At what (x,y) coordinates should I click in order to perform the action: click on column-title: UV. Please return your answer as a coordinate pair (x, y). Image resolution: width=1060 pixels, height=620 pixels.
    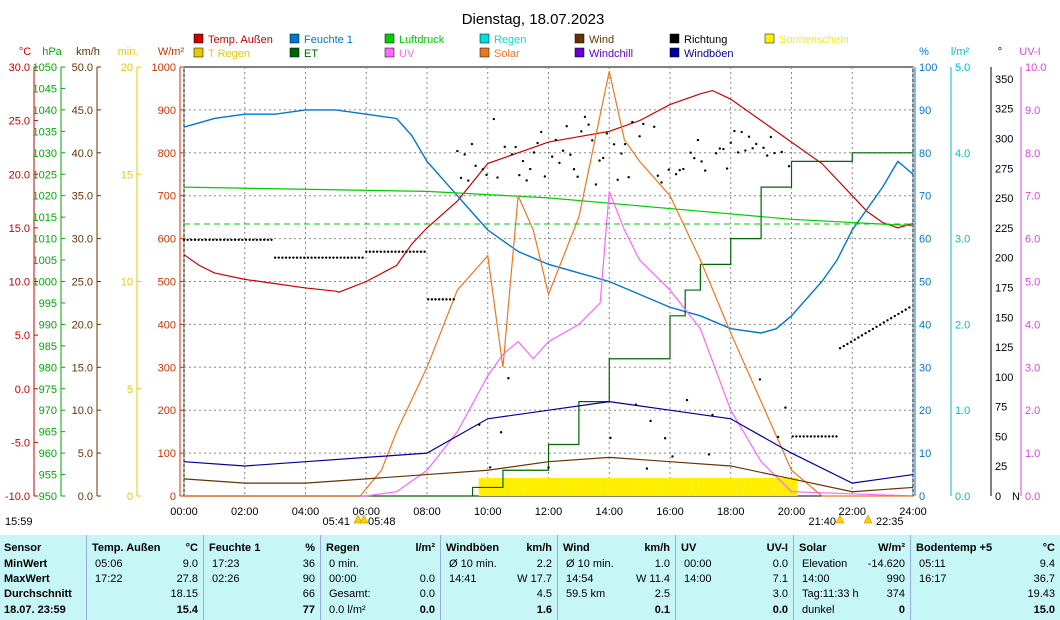
    Looking at the image, I should click on (689, 548).